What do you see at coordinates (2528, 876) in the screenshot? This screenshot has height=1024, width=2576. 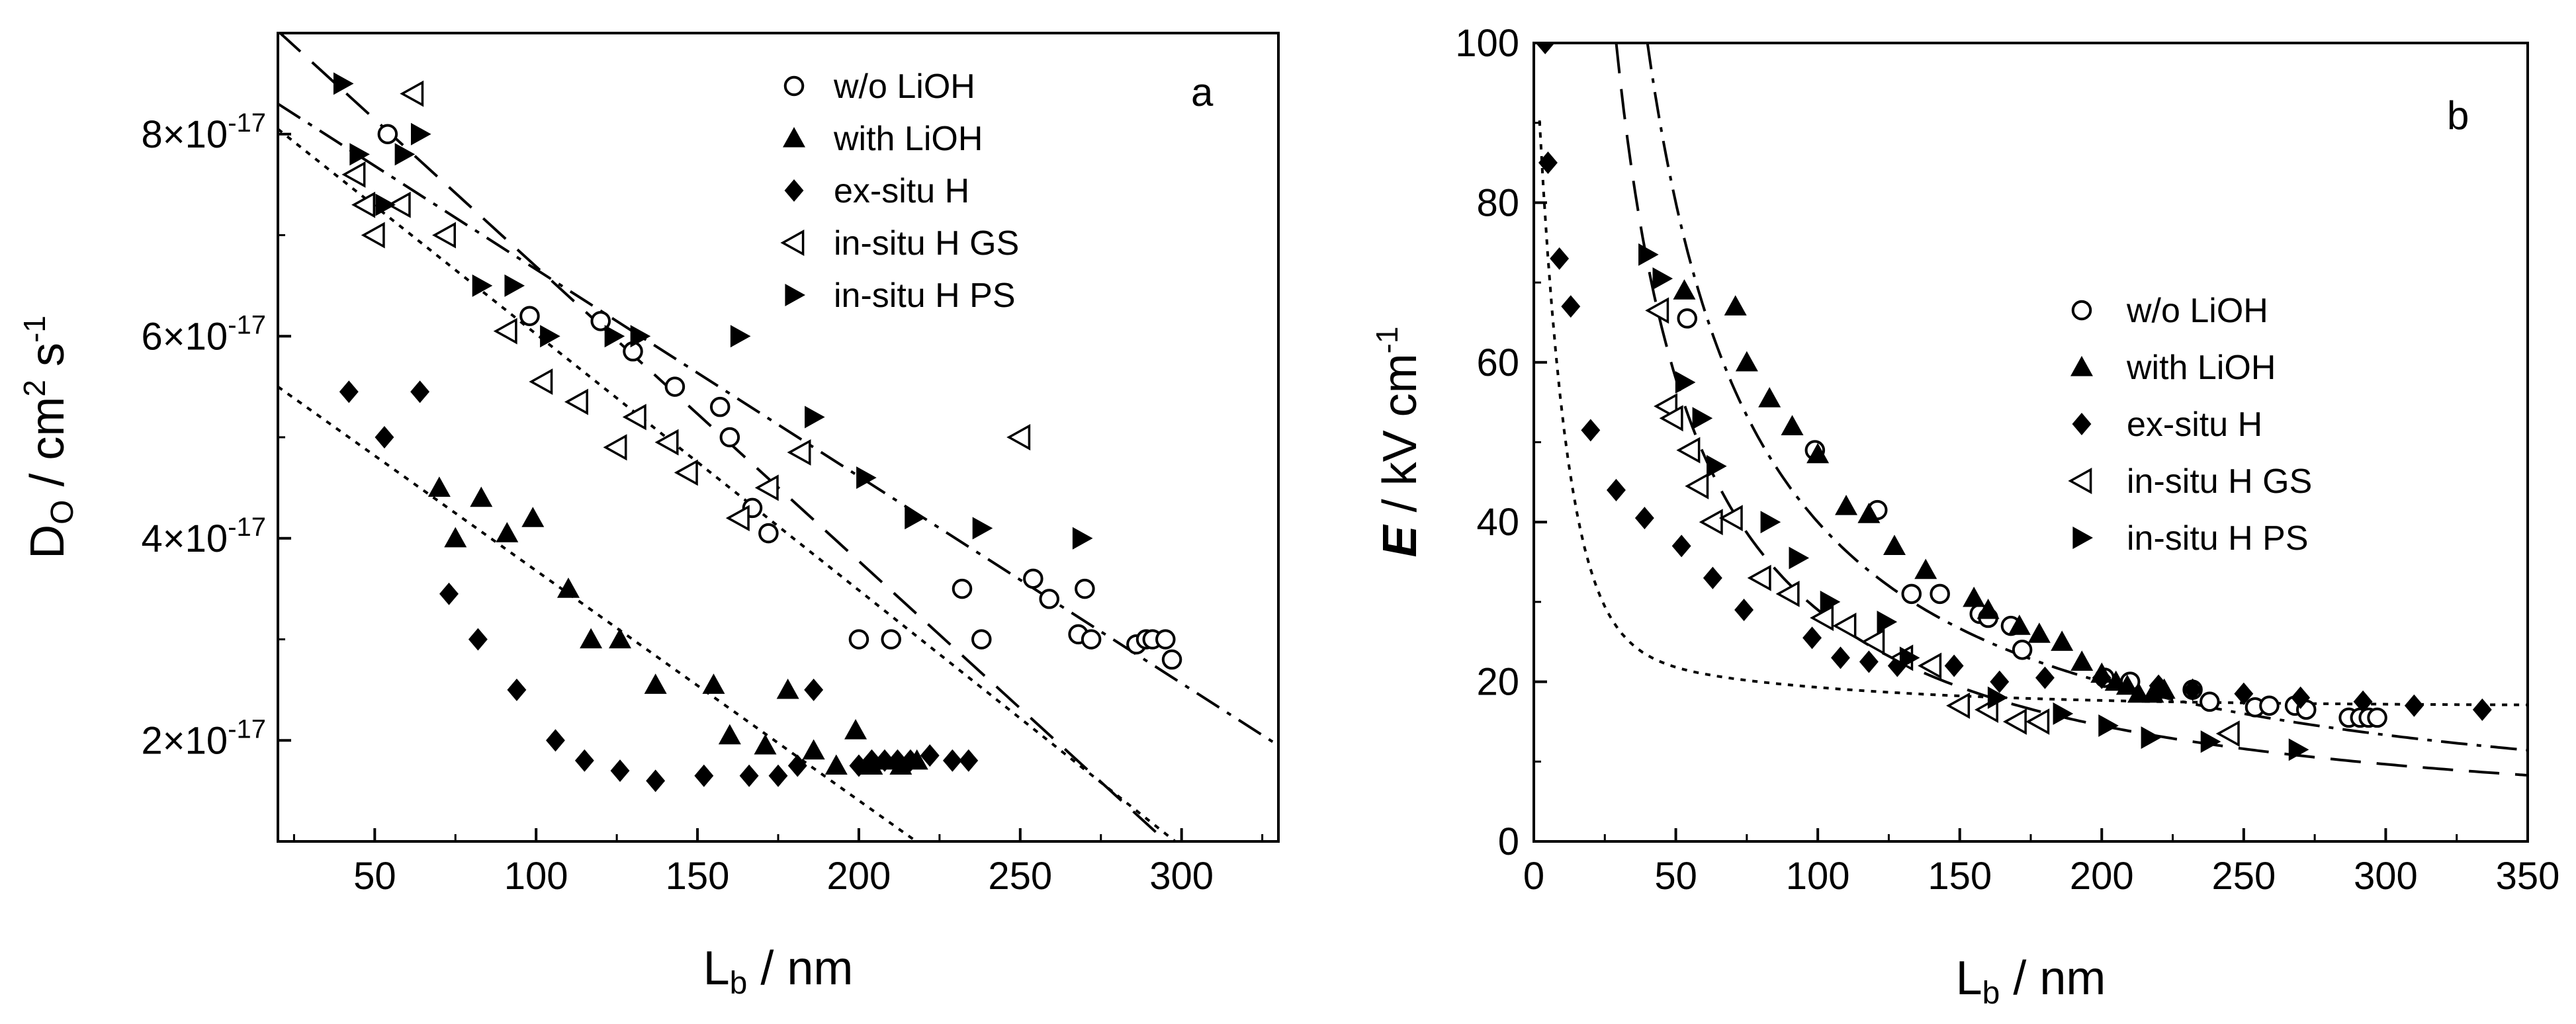 I see `panel-b-x-tick-label: 350` at bounding box center [2528, 876].